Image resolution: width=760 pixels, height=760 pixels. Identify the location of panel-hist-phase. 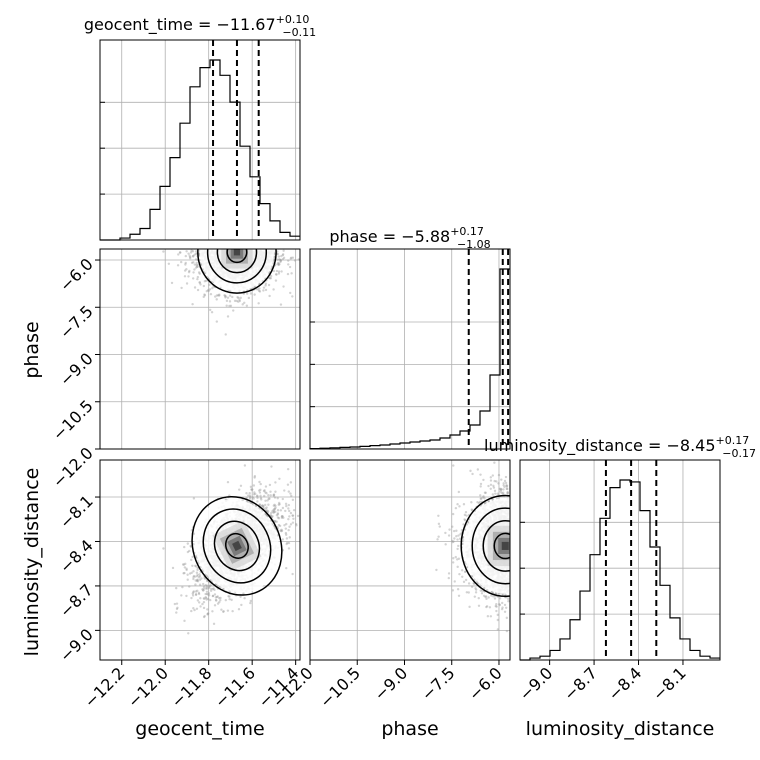
(410, 349).